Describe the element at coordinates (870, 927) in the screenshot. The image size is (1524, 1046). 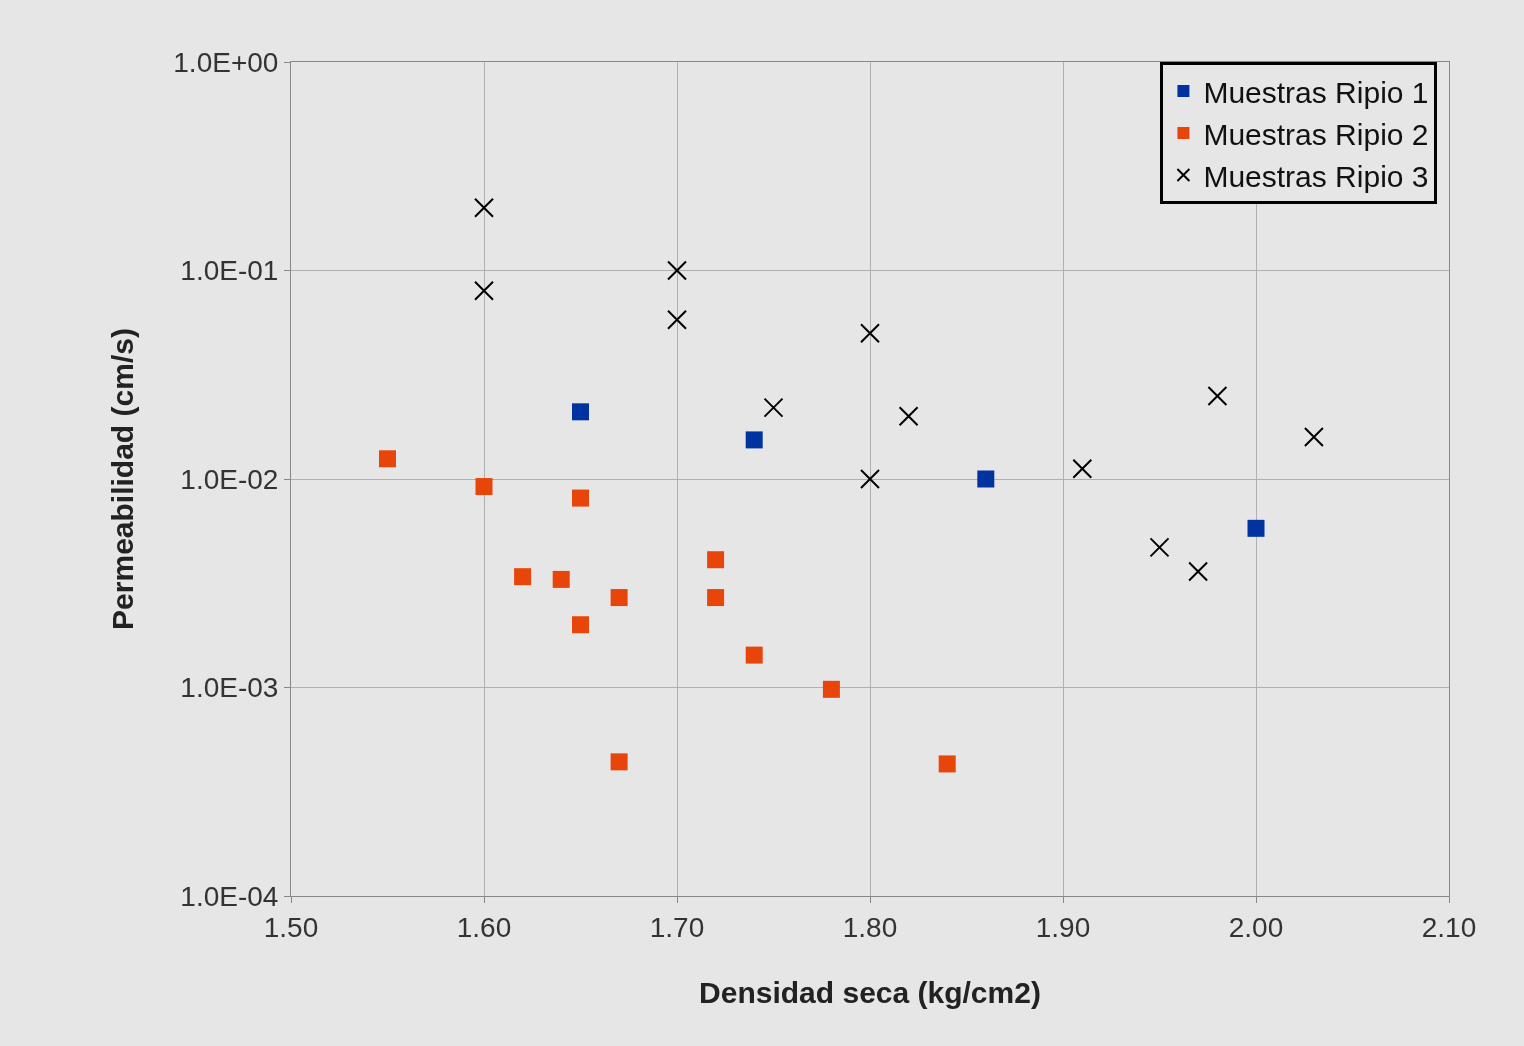
I see `x-tick-label: 1.80` at that location.